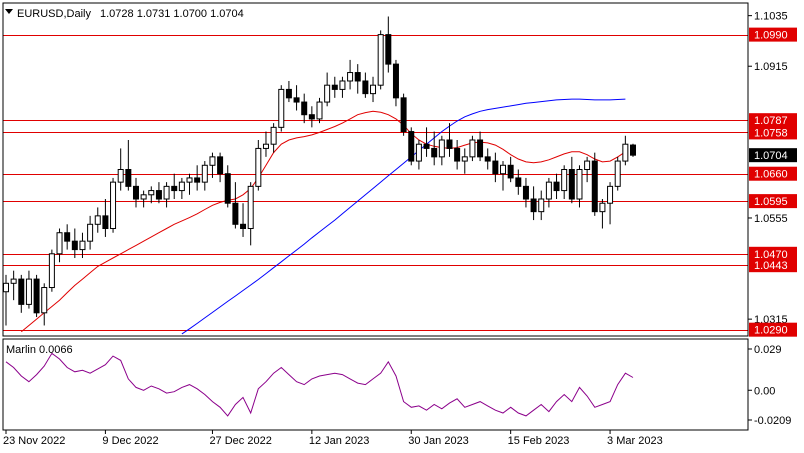 The height and width of the screenshot is (453, 804). What do you see at coordinates (9, 11) in the screenshot?
I see `chart-menu-triangle-icon` at bounding box center [9, 11].